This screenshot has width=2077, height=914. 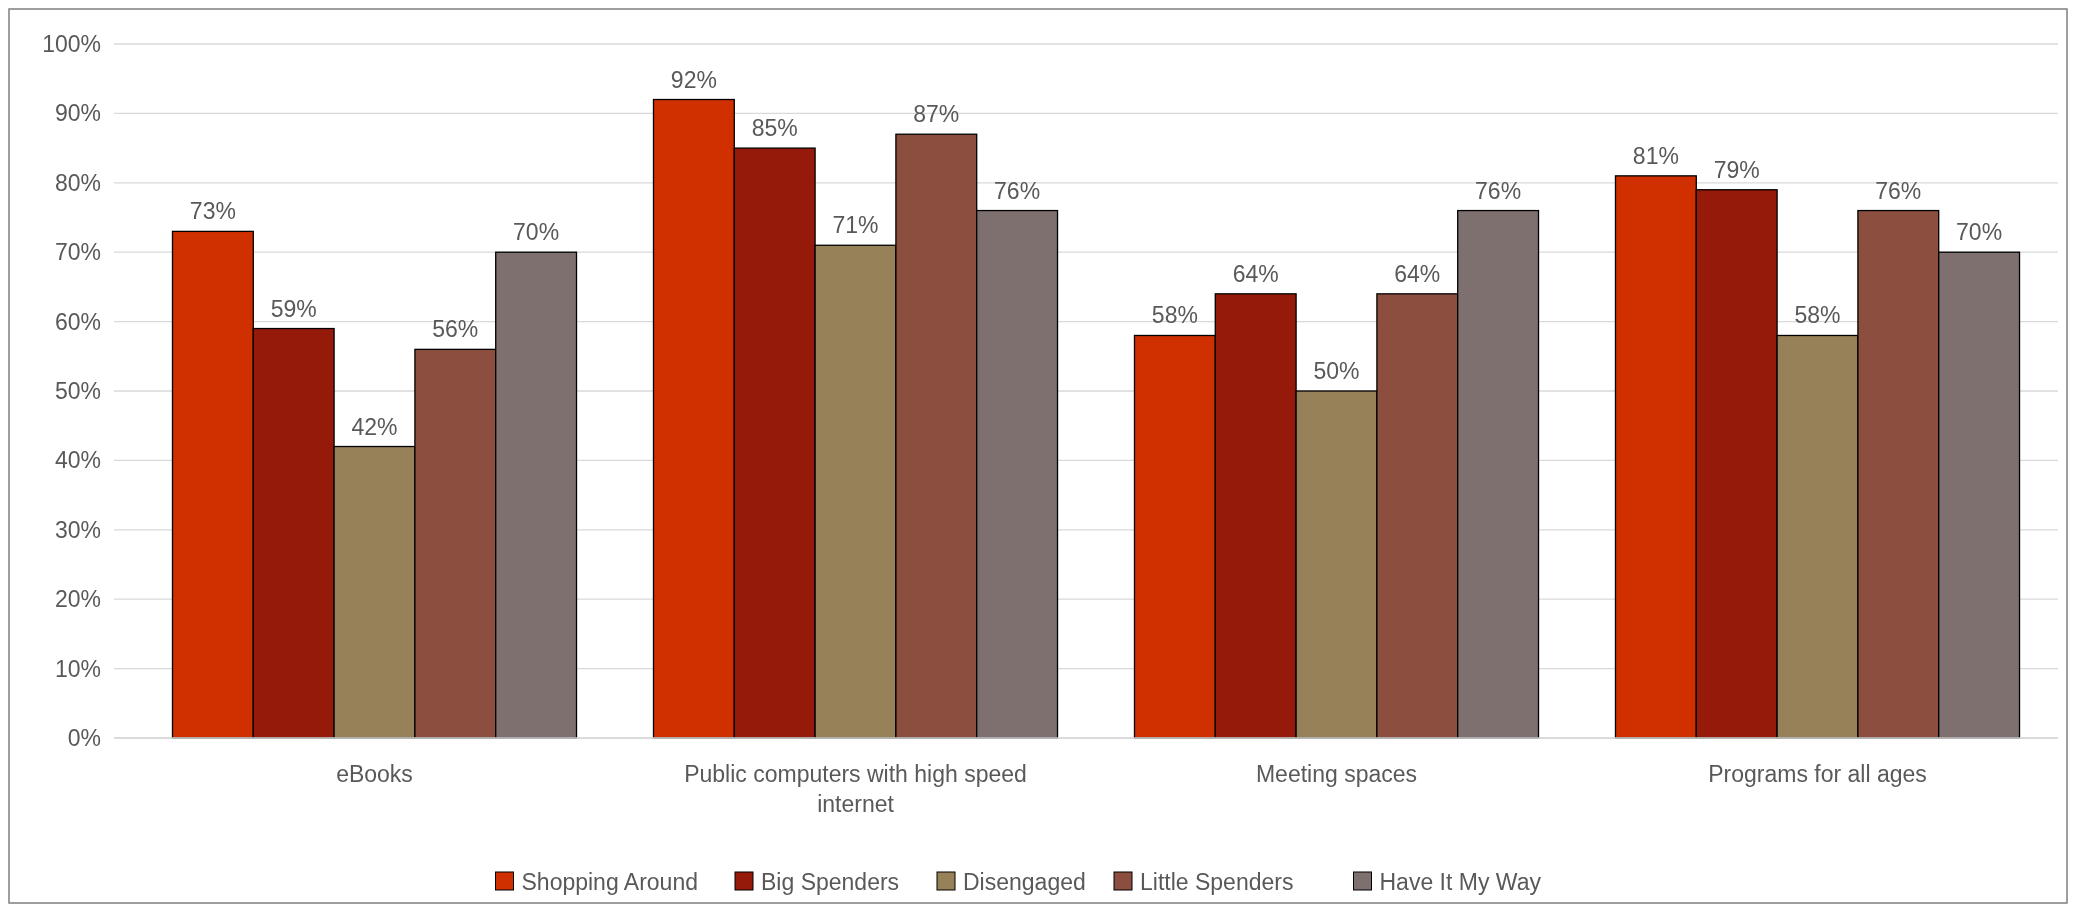 I want to click on legend-label: Little Spenders, so click(x=1217, y=882).